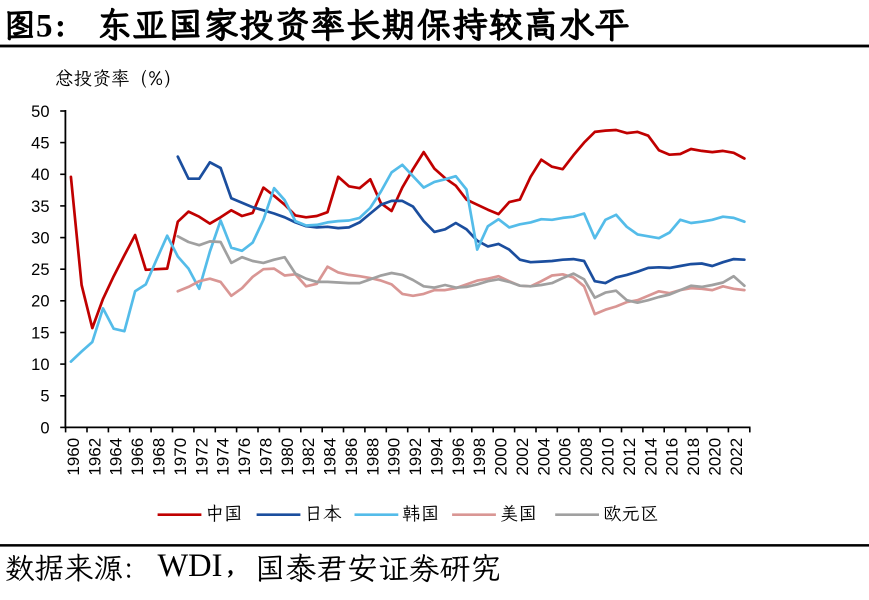 The image size is (869, 600). What do you see at coordinates (436, 457) in the screenshot?
I see `svg-text: 1994` at bounding box center [436, 457].